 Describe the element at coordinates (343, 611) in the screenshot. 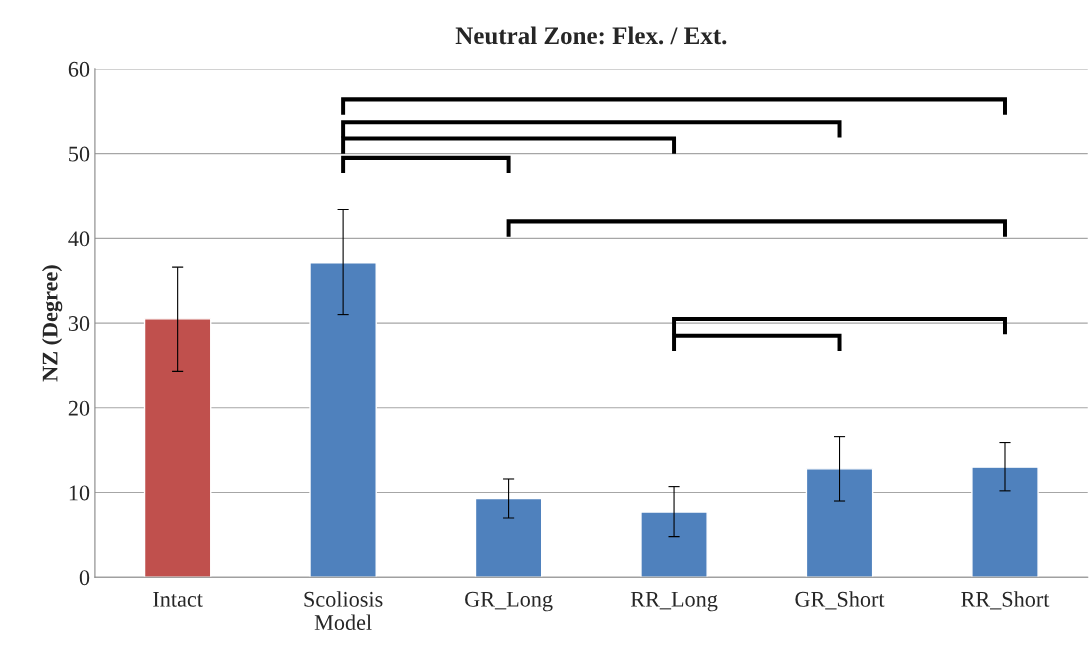

I see `x-tick-label: Scoliosis Model` at that location.